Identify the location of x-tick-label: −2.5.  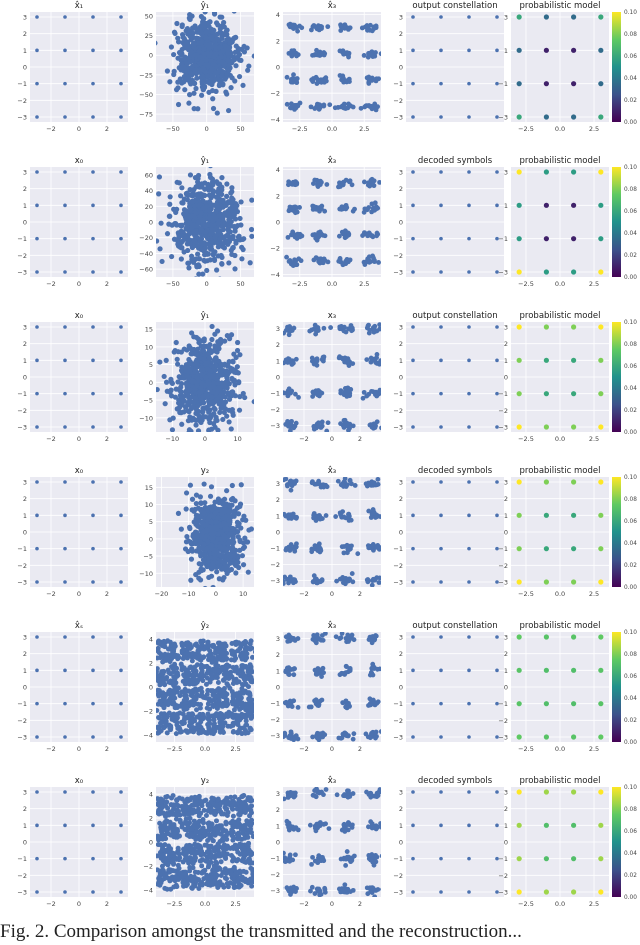
(300, 284).